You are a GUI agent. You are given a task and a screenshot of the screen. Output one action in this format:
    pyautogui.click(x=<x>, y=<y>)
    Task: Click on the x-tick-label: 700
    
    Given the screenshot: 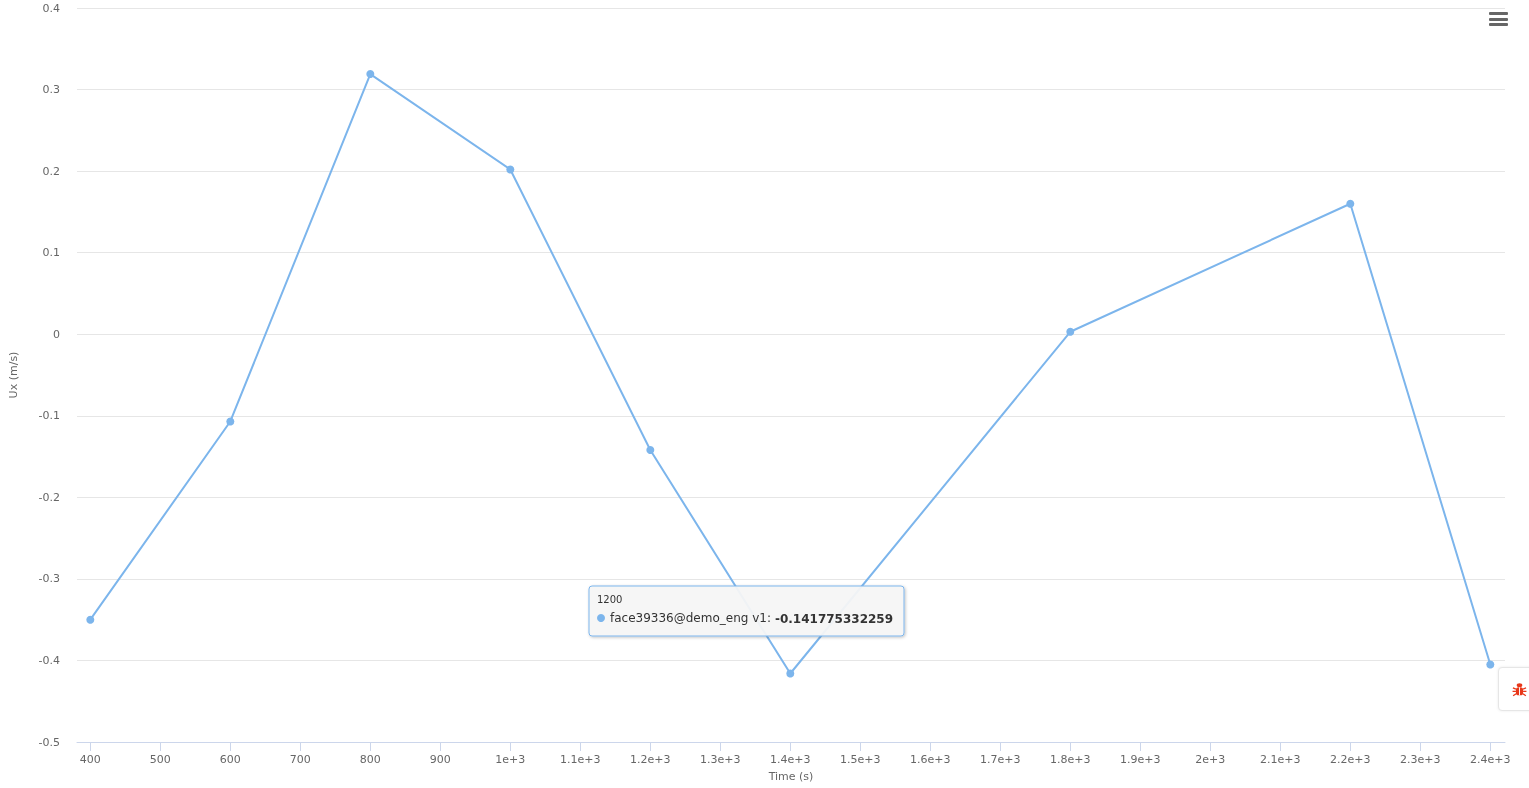 What is the action you would take?
    pyautogui.click(x=300, y=759)
    